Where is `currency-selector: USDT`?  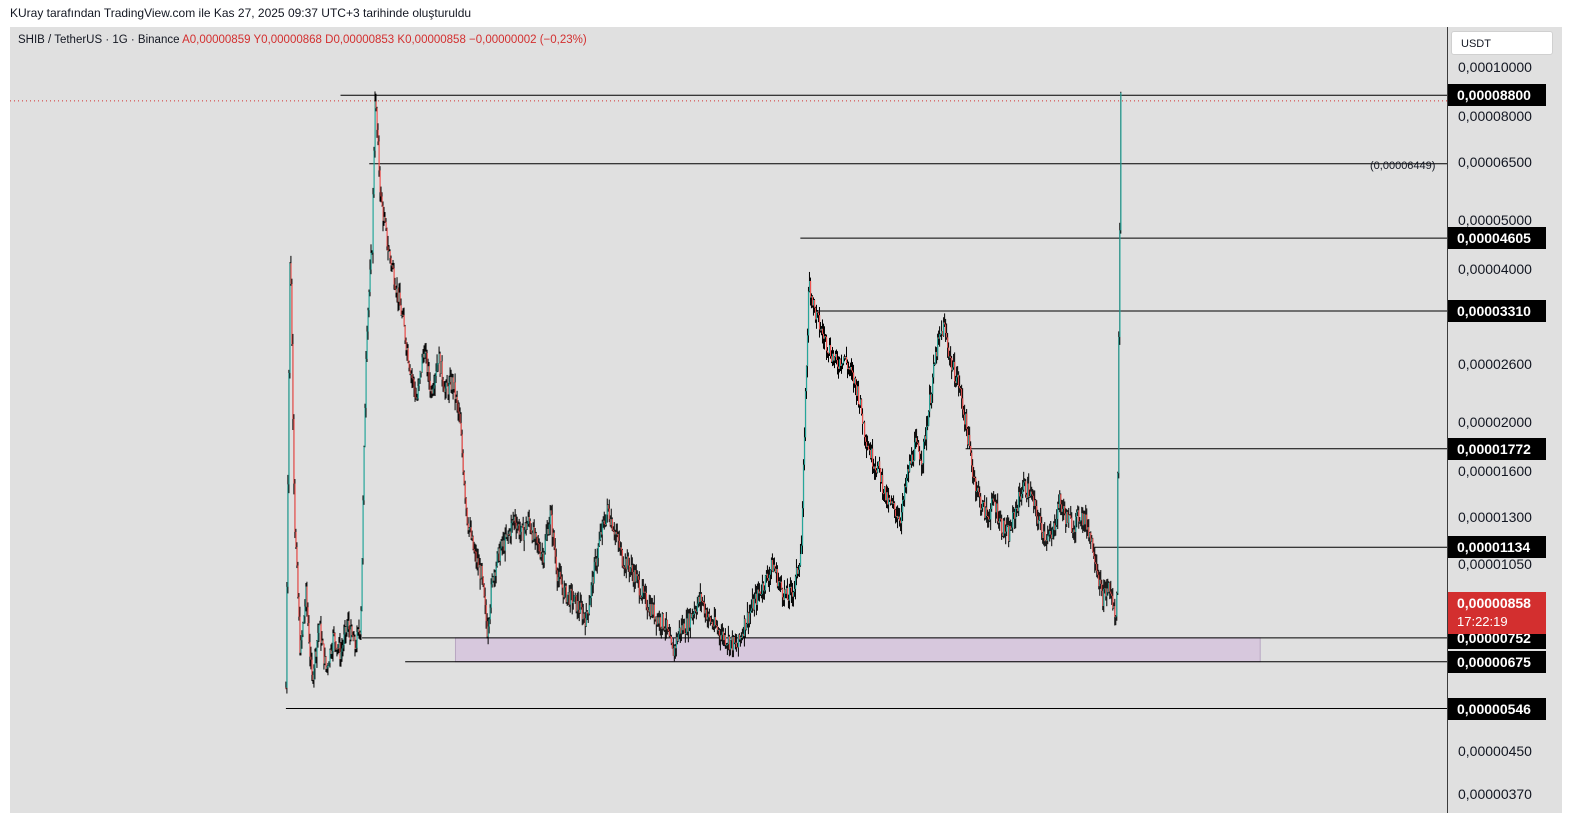
currency-selector: USDT is located at coordinates (1502, 43).